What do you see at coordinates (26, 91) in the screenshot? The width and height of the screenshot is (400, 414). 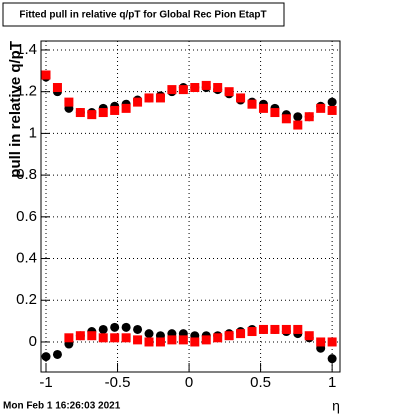 I see `y-tick-label: 1.2` at bounding box center [26, 91].